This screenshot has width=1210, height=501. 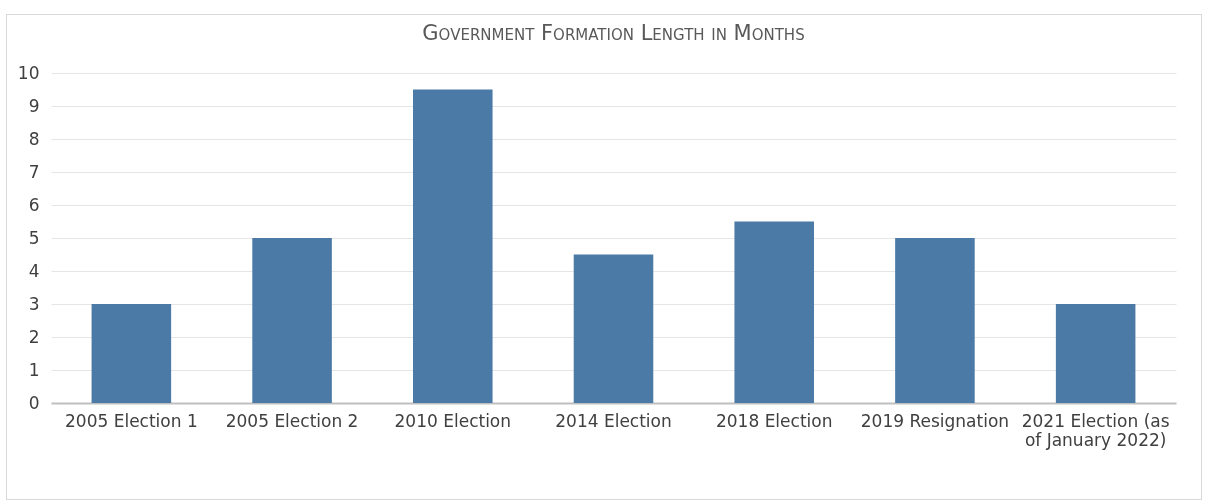 I want to click on x-tick-label: 2014 Election, so click(x=613, y=420).